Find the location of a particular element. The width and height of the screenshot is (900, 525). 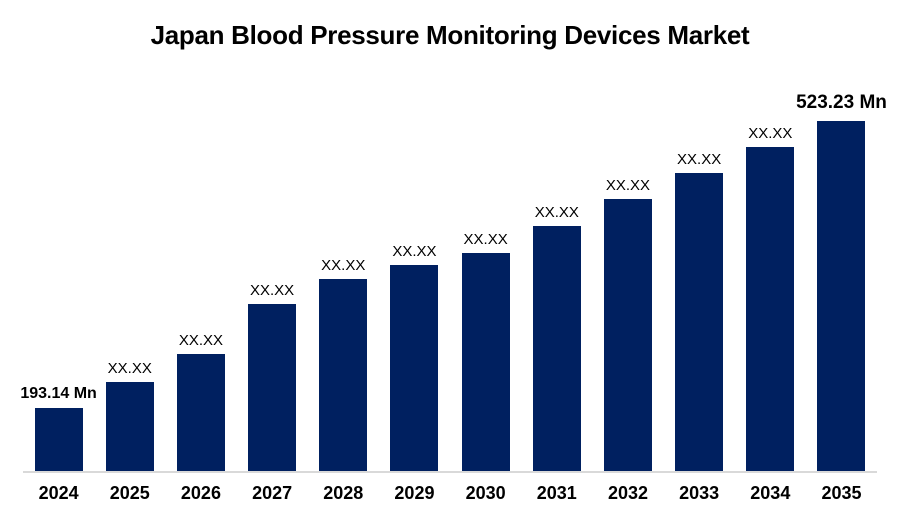

axis-label-2035: 2035 is located at coordinates (841, 493).